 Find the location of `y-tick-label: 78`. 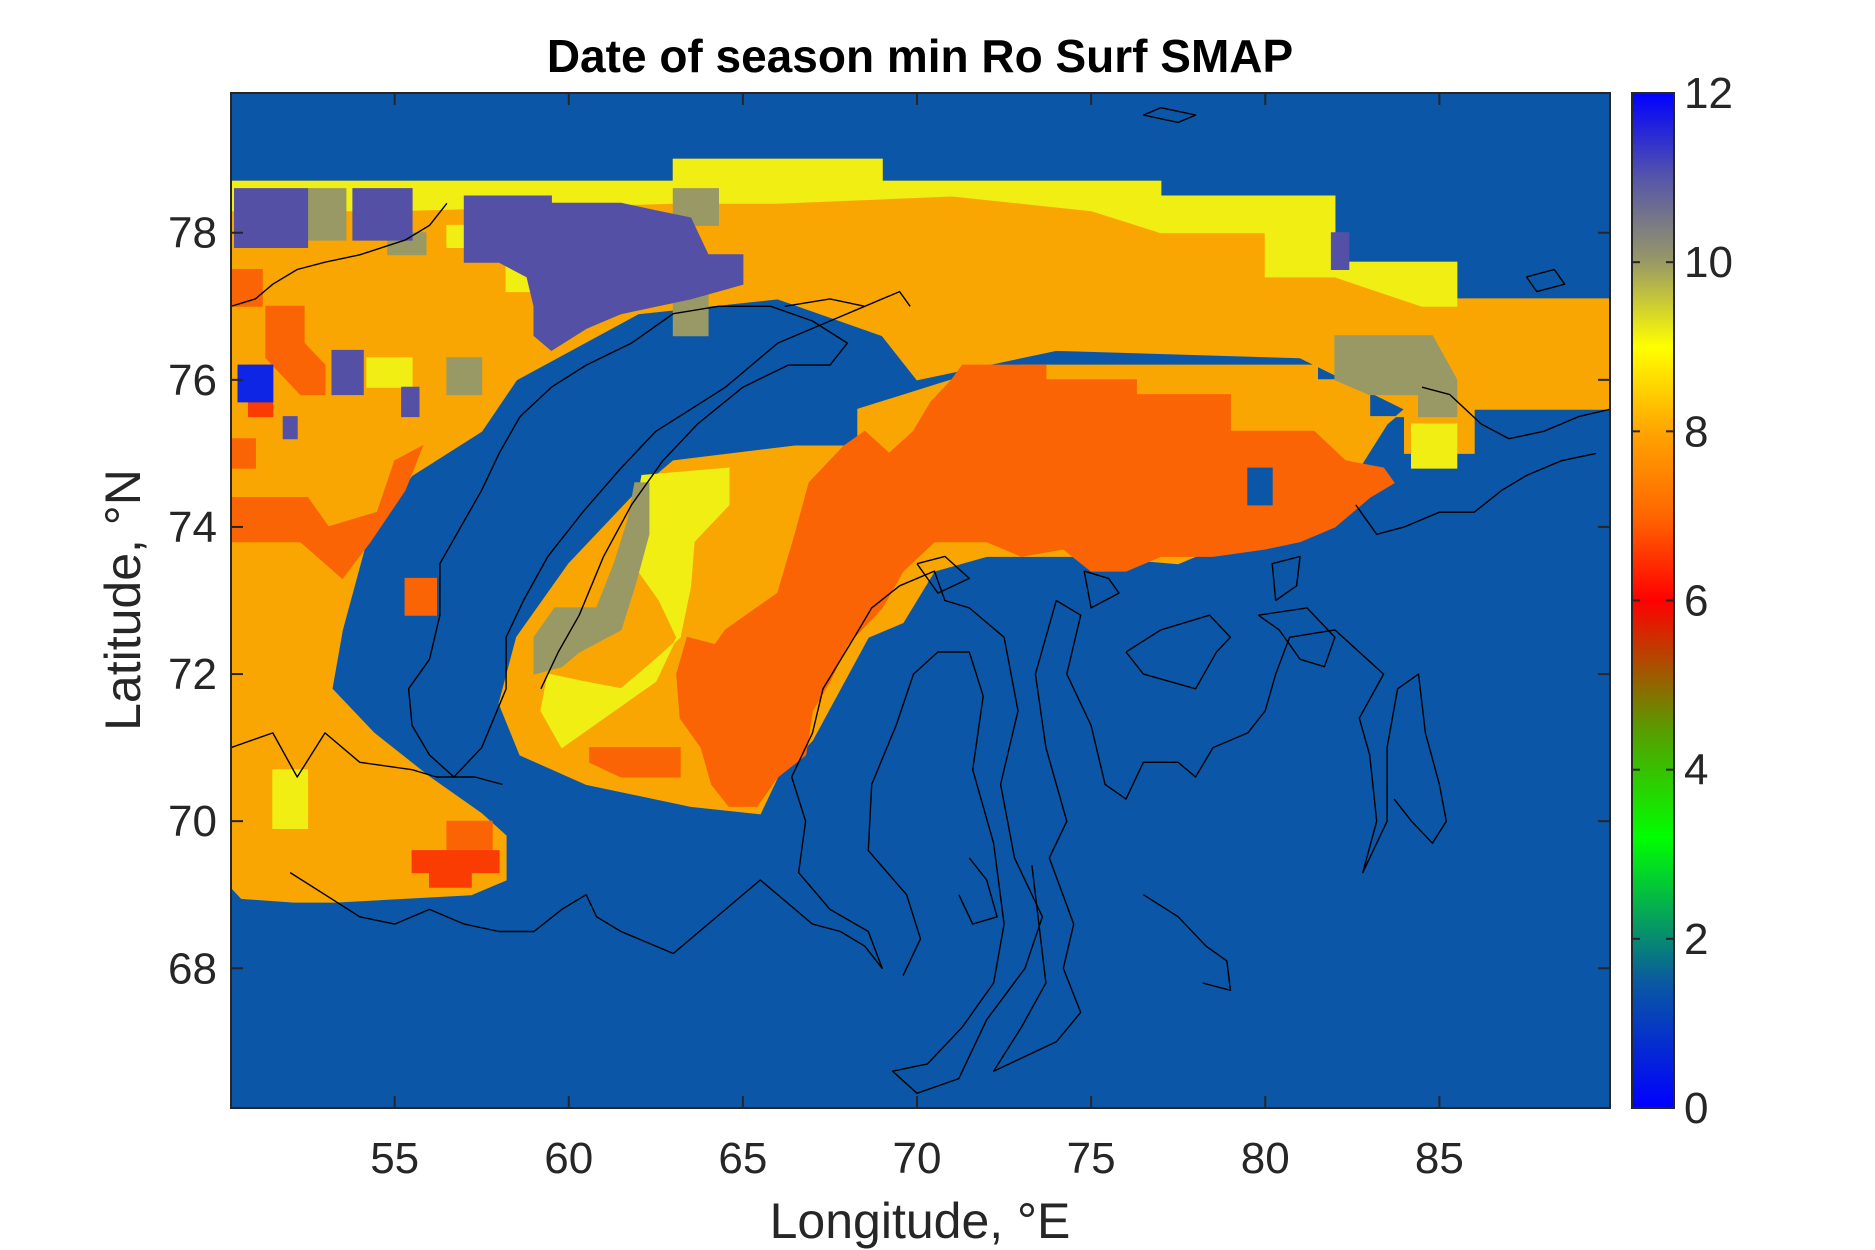

y-tick-label: 78 is located at coordinates (192, 233).